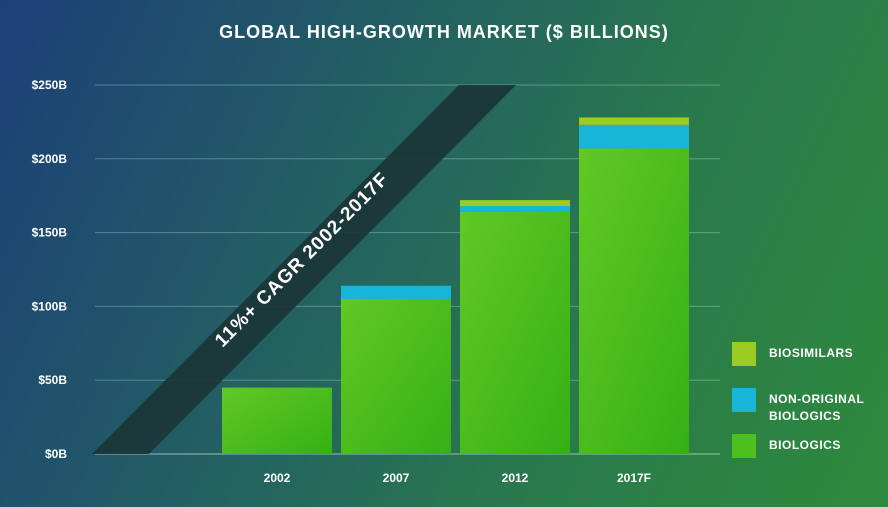  Describe the element at coordinates (515, 332) in the screenshot. I see `bar-biologics-2012` at that location.